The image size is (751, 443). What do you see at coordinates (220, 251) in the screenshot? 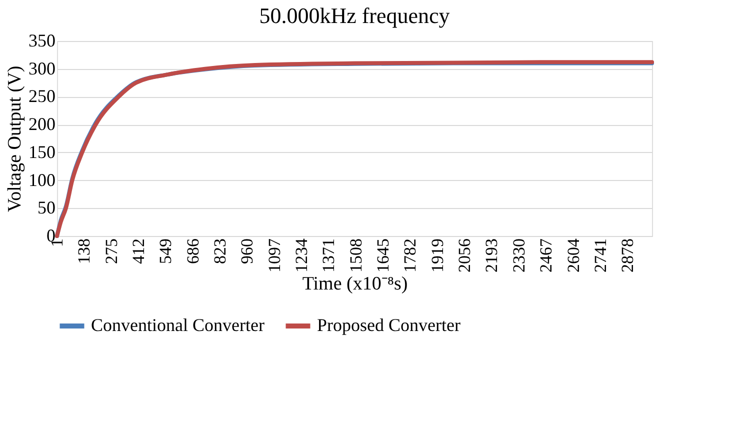
I see `x-tick-label: 823` at bounding box center [220, 251].